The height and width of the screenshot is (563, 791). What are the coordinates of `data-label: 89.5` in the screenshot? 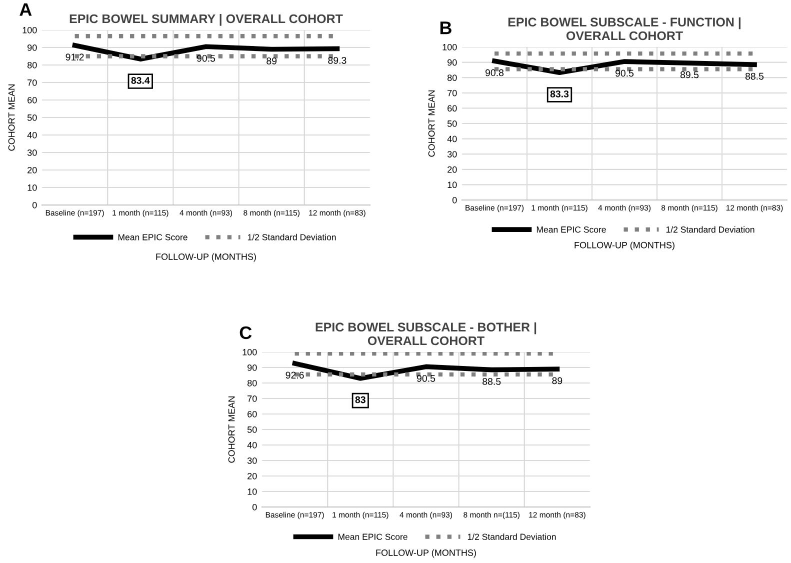 It's located at (689, 74).